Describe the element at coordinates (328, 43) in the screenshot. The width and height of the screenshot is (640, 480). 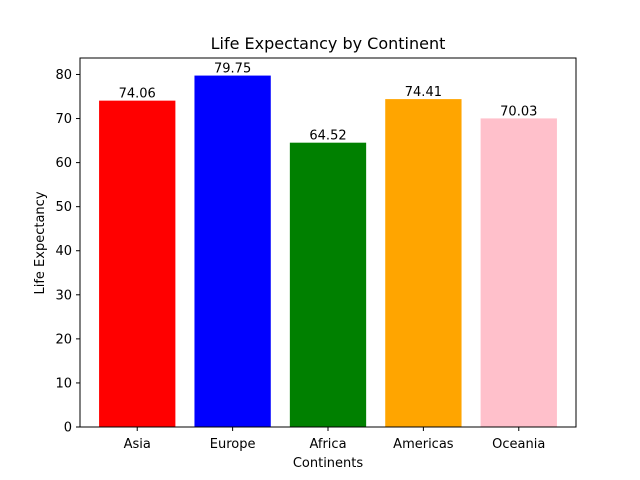
I see `chart-title: Life Expectancy by Continent` at that location.